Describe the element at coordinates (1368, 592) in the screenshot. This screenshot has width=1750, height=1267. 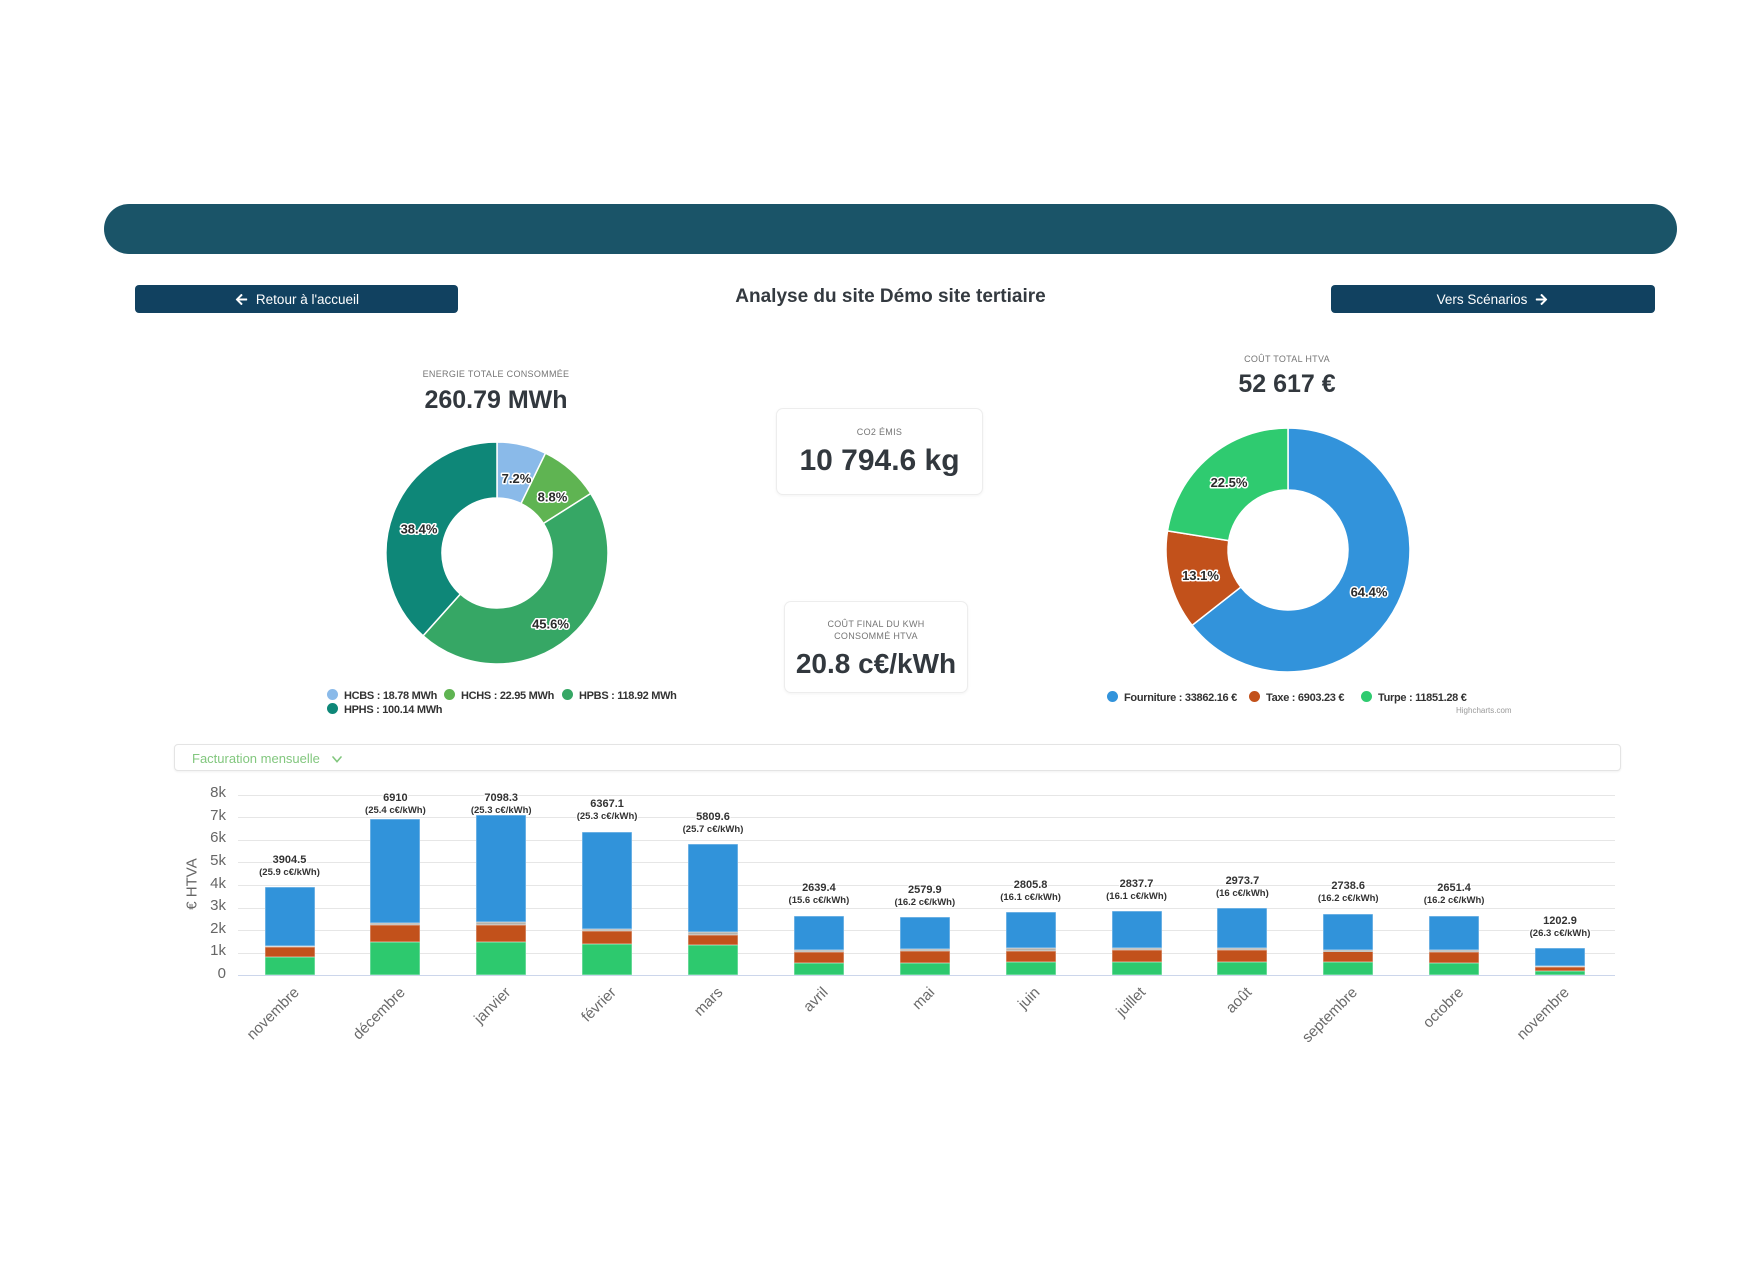
I see `svg-text: 64.4%` at that location.